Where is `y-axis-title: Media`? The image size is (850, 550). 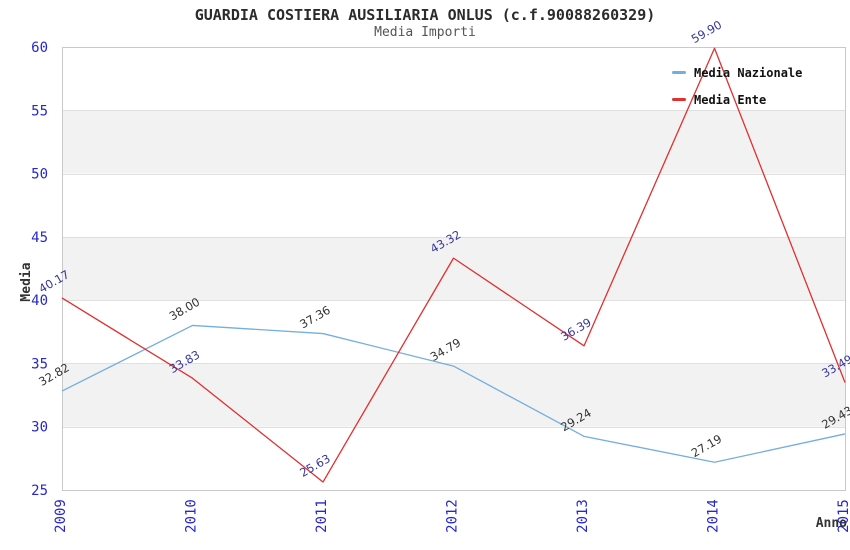
y-axis-title: Media is located at coordinates (26, 281).